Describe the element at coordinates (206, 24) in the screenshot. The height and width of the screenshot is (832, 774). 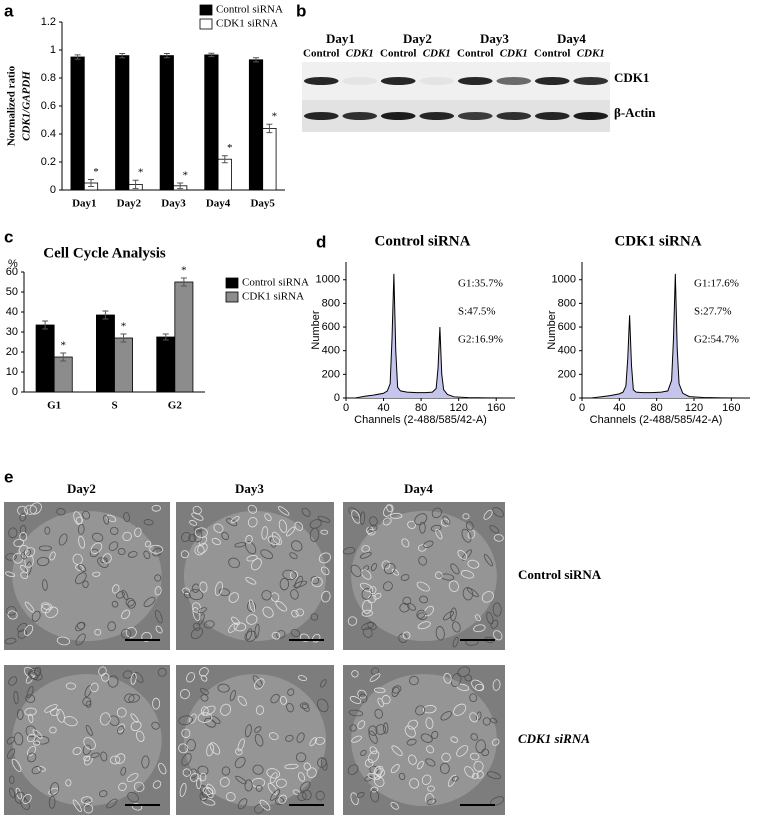
I see `legend-swatch` at that location.